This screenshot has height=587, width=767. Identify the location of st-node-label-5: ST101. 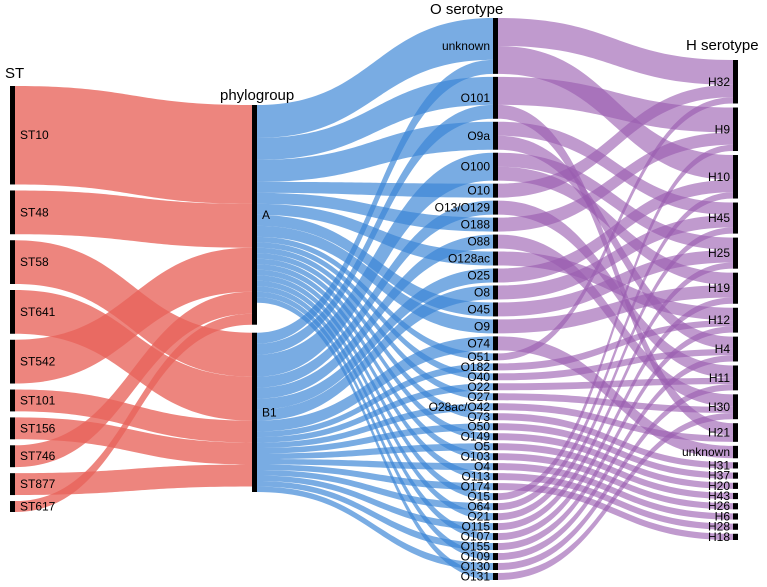
(38, 400).